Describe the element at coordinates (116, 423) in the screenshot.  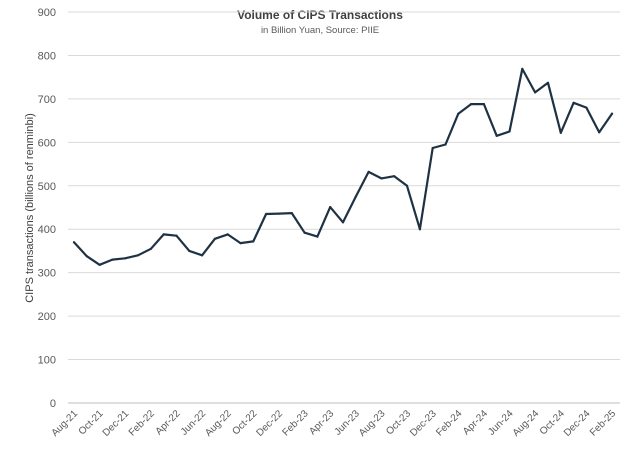
I see `x-tick-label: Dec-21` at that location.